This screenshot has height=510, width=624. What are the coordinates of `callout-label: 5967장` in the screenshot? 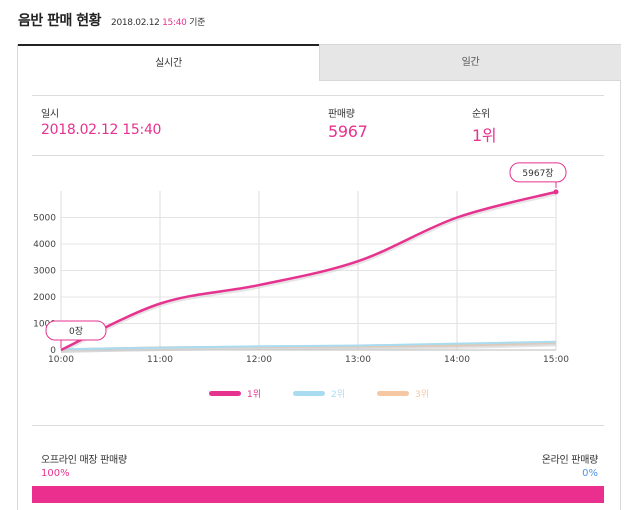 It's located at (537, 173).